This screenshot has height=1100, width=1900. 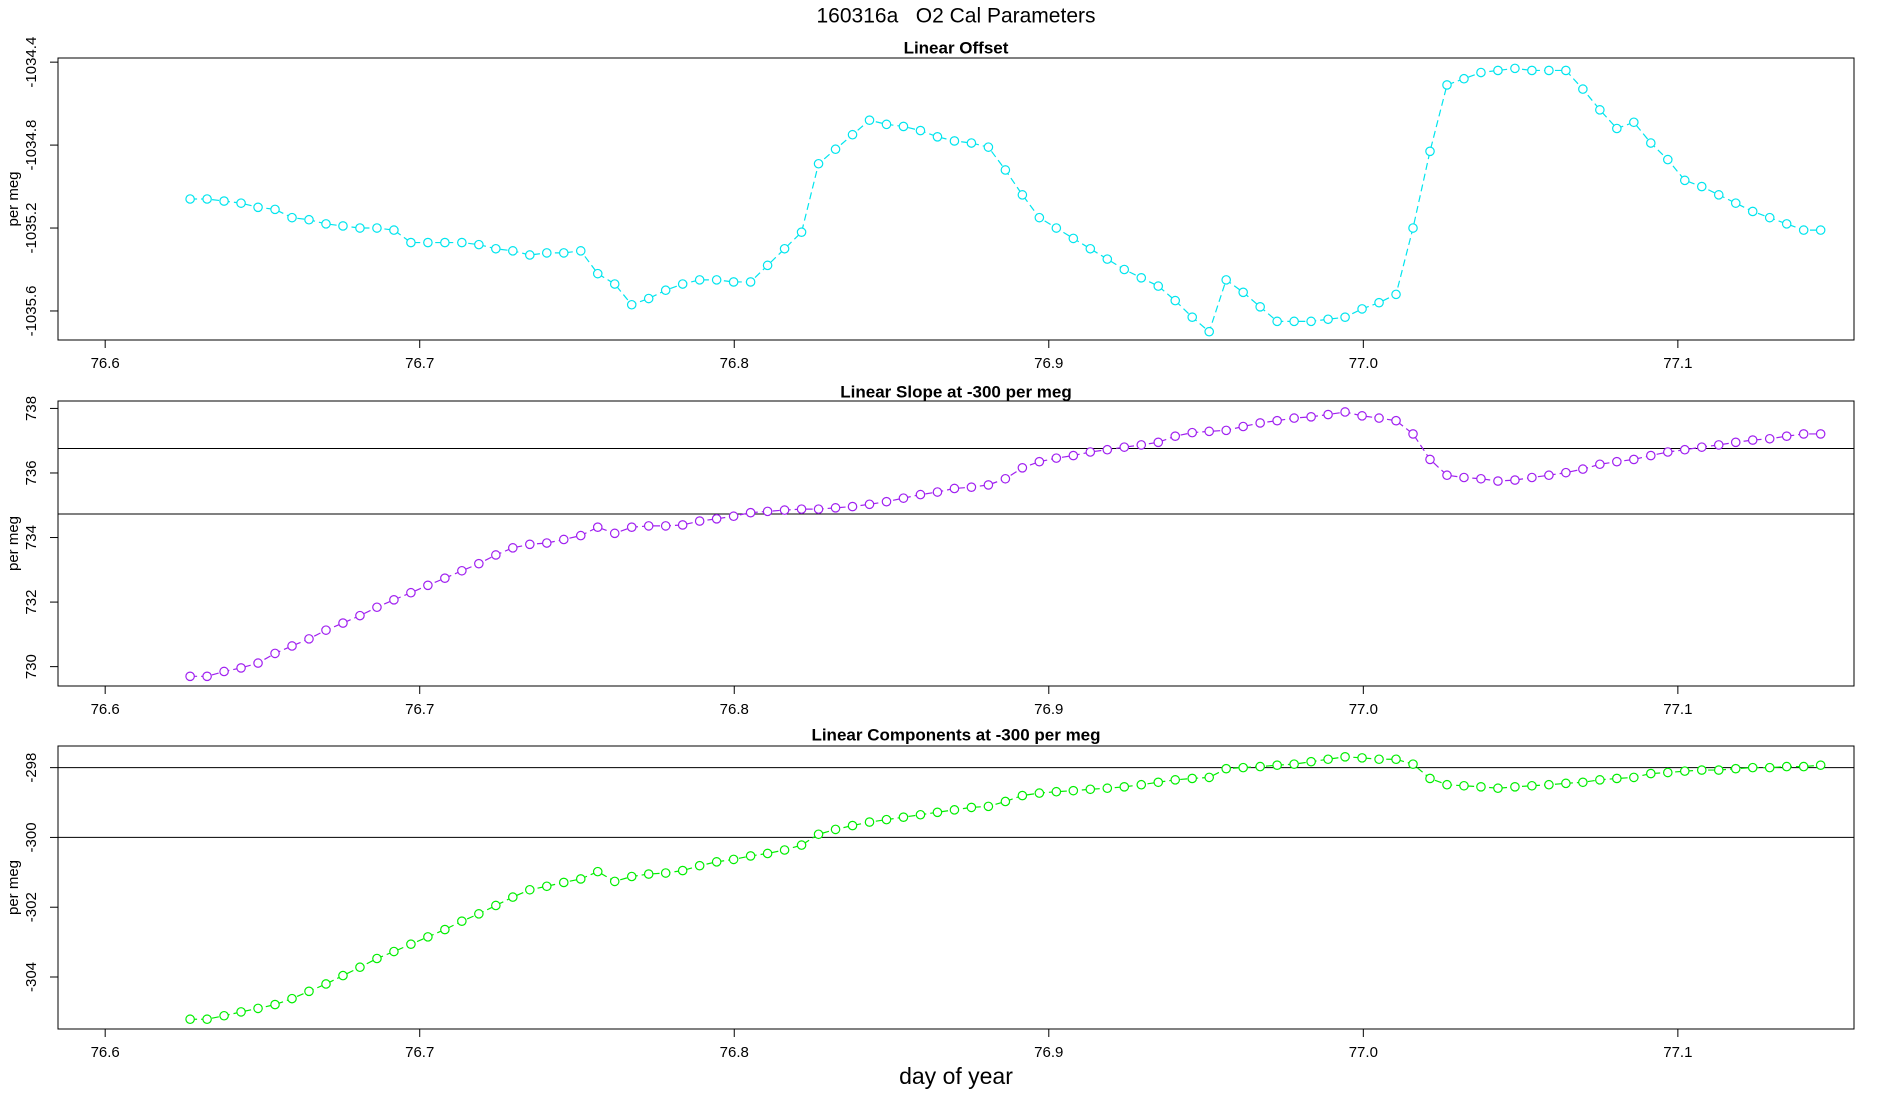 I want to click on y-tick-label: -1034.8, so click(x=31, y=145).